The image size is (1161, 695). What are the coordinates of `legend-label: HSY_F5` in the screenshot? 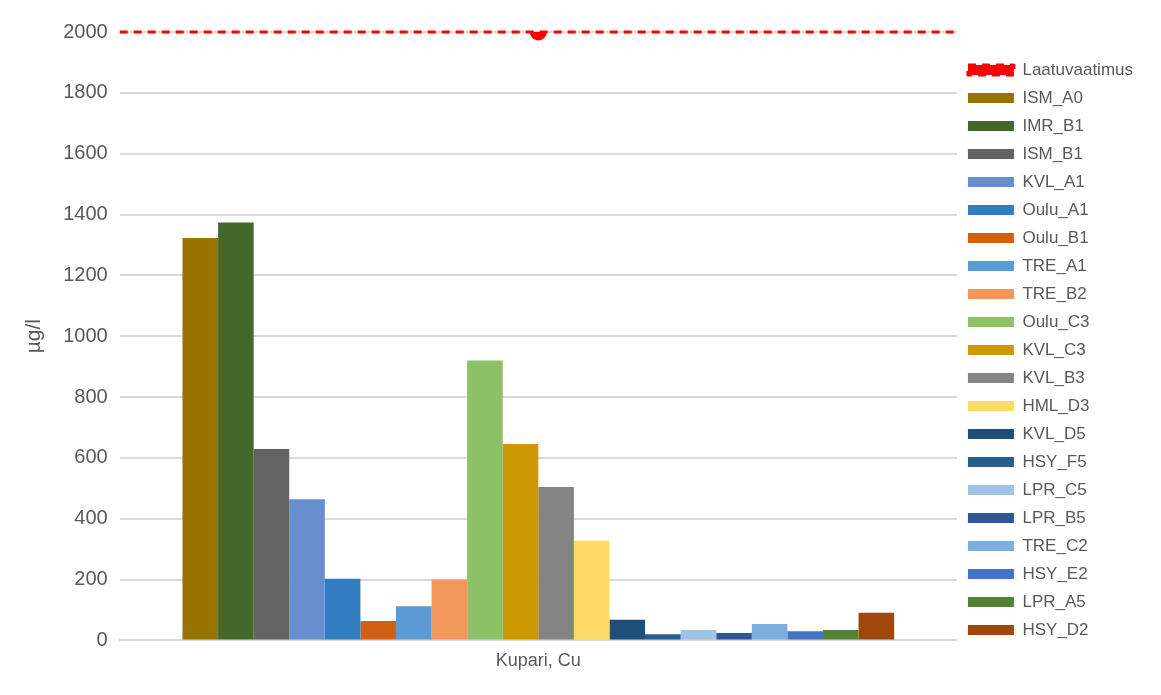 It's located at (1054, 461).